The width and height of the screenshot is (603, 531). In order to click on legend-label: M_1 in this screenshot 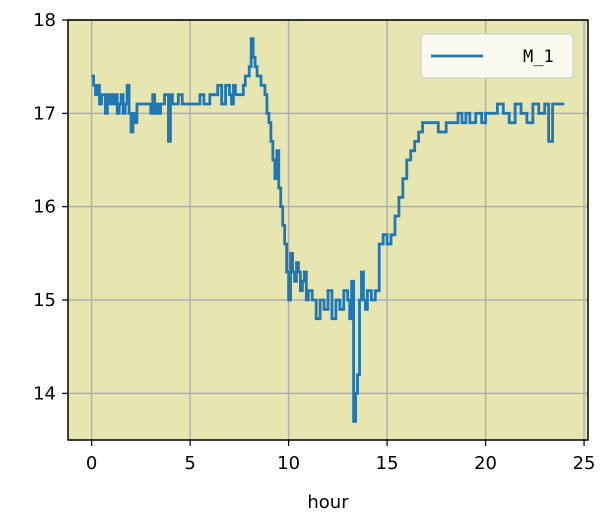, I will do `click(538, 57)`.